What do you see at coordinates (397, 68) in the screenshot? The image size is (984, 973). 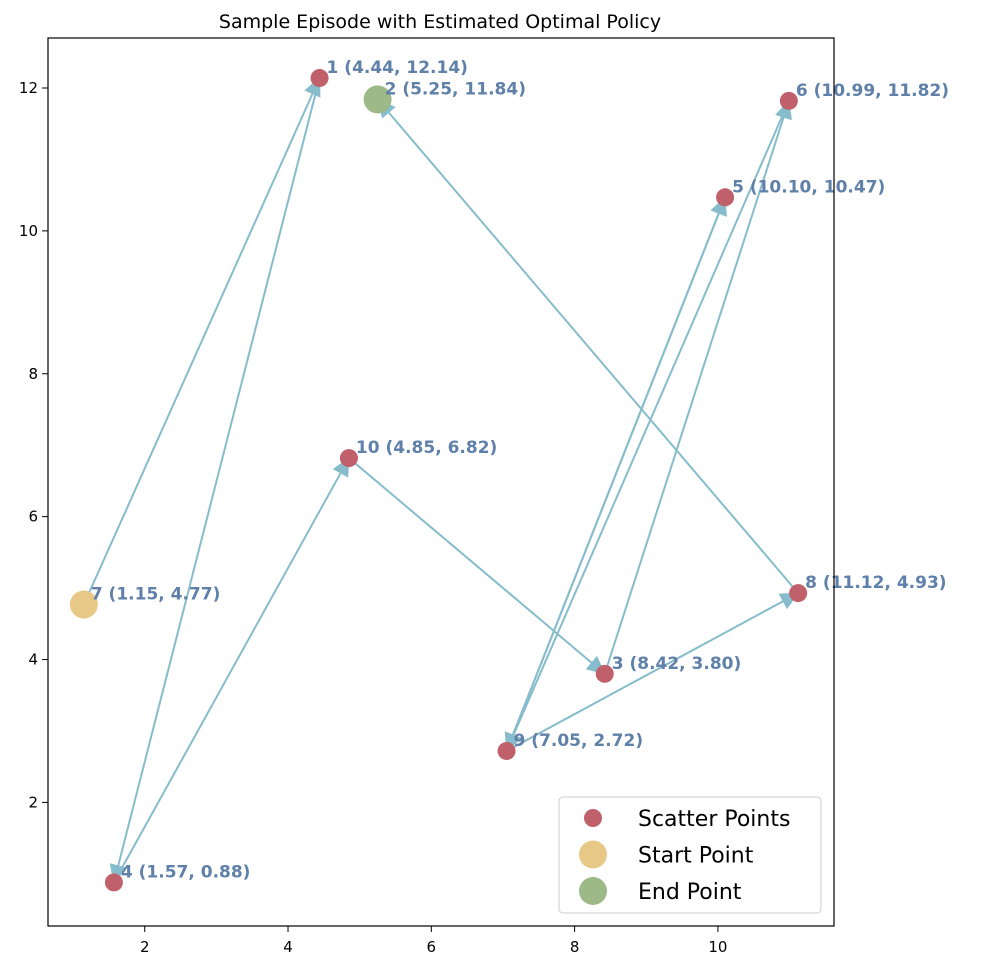 I see `point-label: 1 (4.44, 12.14)` at bounding box center [397, 68].